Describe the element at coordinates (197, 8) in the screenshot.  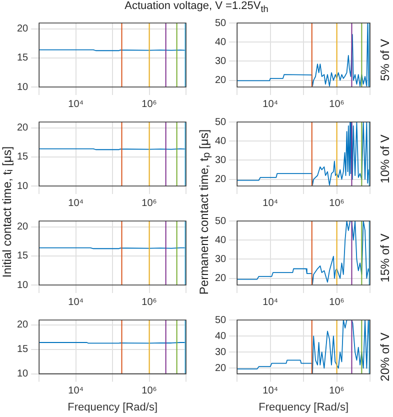
I see `chart-title: Actuation voltage, V =1.25V$_{th}$` at that location.